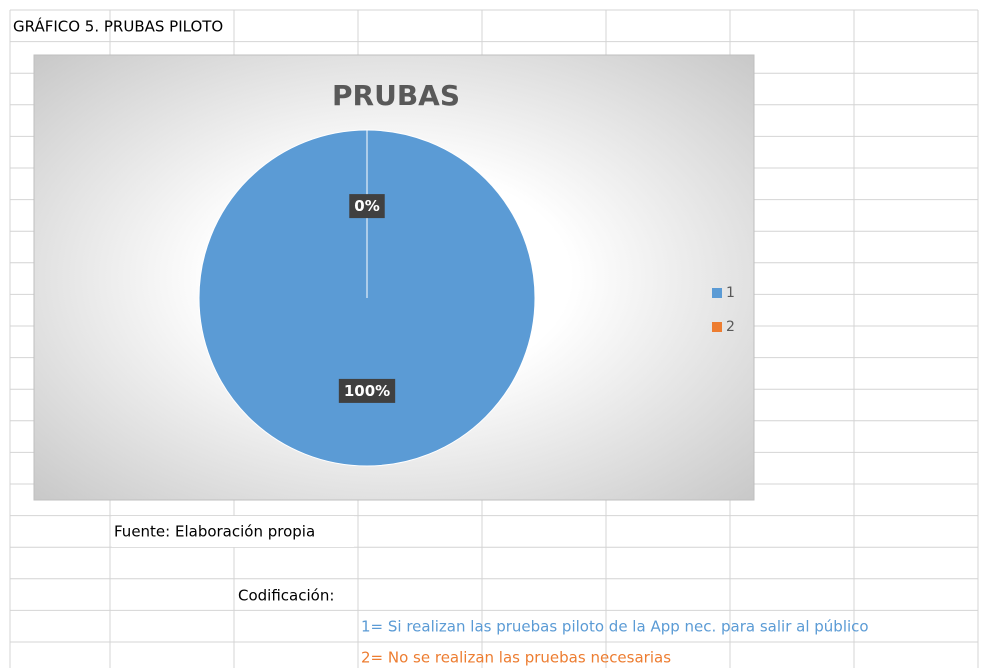 The image size is (981, 668). I want to click on cell-bg, so click(233, 531).